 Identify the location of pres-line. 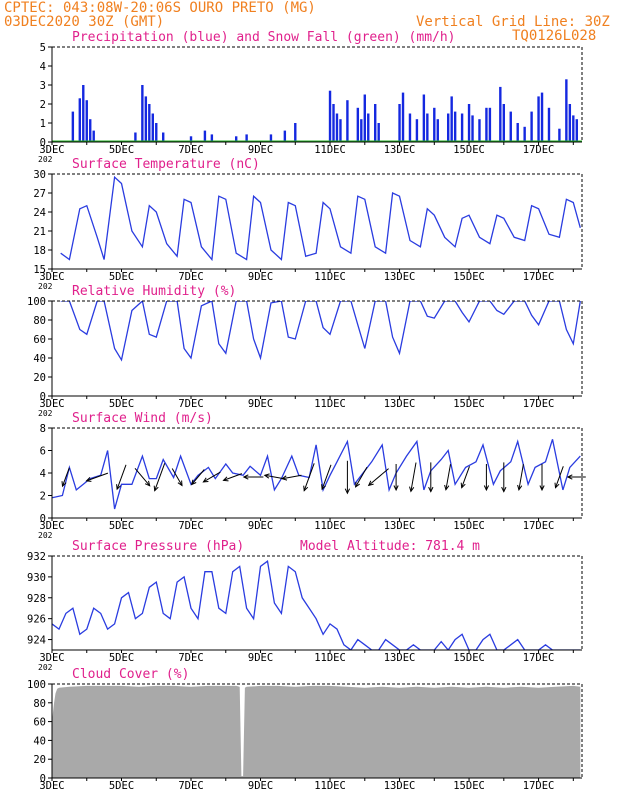
(316, 605).